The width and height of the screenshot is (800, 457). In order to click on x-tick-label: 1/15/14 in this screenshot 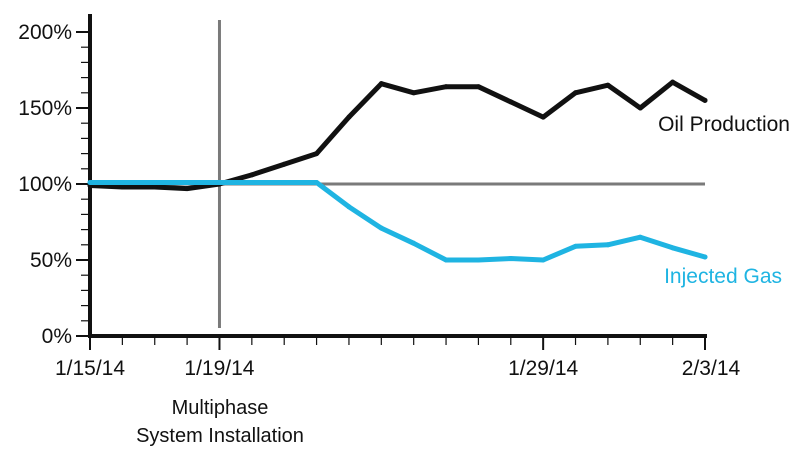, I will do `click(90, 368)`.